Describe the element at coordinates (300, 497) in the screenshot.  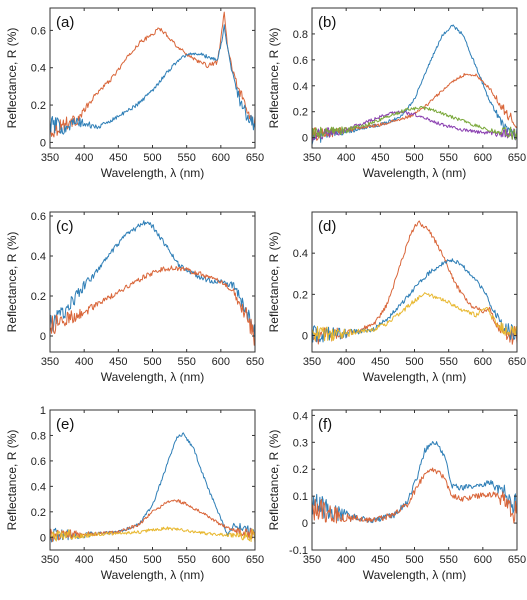
I see `y-tick-label: 0.1` at that location.